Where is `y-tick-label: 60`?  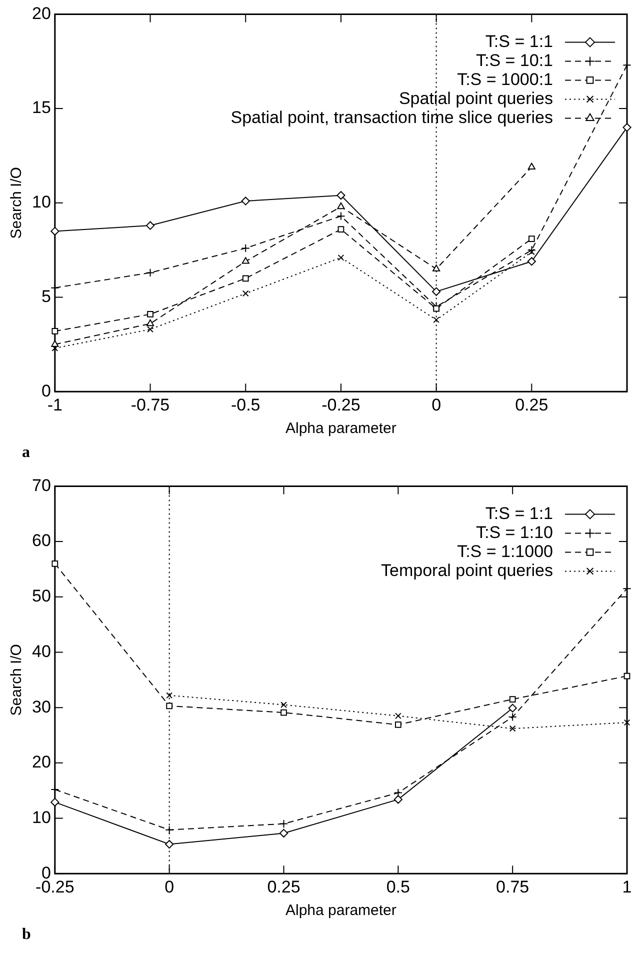
y-tick-label: 60 is located at coordinates (41, 540).